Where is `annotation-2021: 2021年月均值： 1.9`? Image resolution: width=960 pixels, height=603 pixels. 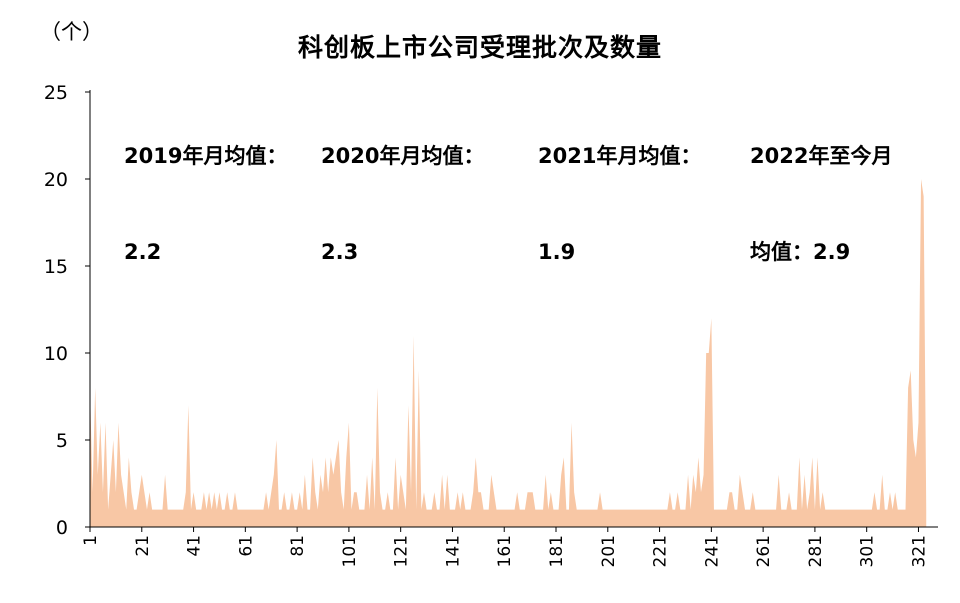
annotation-2021: 2021年月均值： 1.9 is located at coordinates (619, 188).